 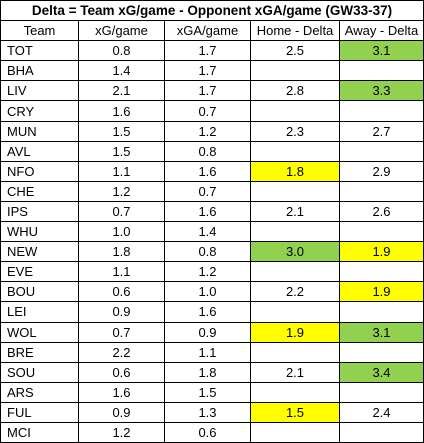 What do you see at coordinates (207, 392) in the screenshot?
I see `xga-cell: 1.5` at bounding box center [207, 392].